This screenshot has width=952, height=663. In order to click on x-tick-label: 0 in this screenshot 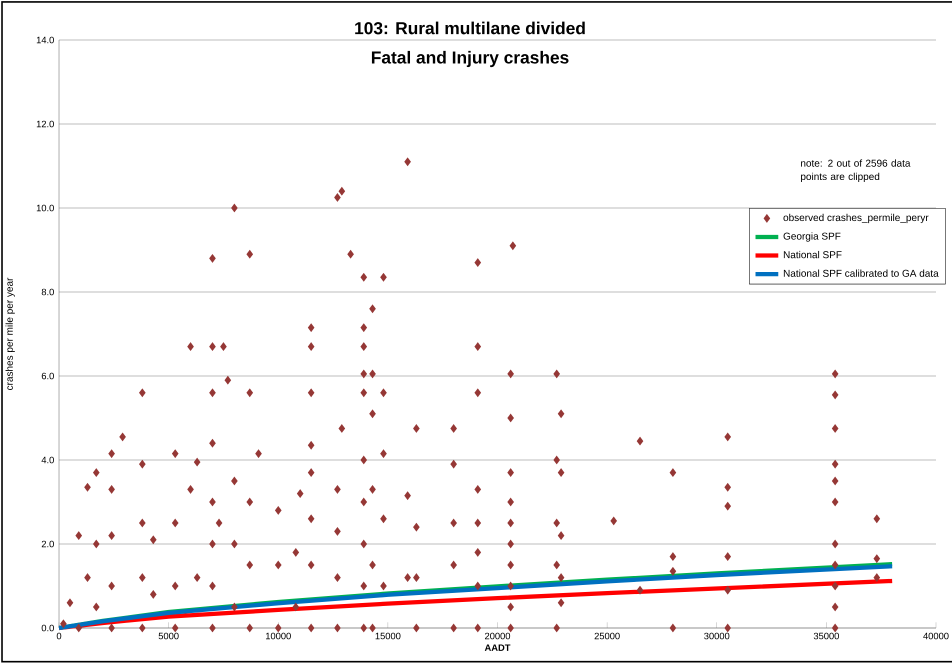, I will do `click(59, 636)`.